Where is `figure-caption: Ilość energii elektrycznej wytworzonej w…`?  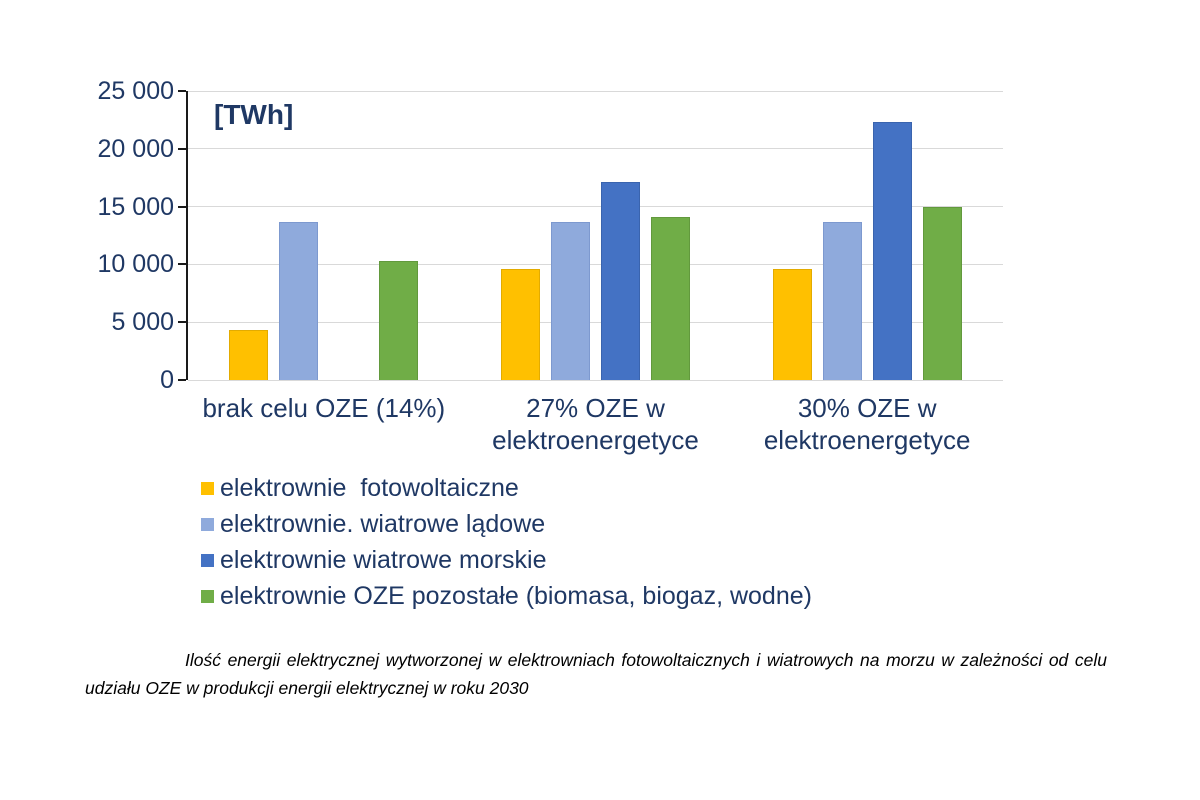 figure-caption: Ilość energii elektrycznej wytworzonej w… is located at coordinates (596, 674).